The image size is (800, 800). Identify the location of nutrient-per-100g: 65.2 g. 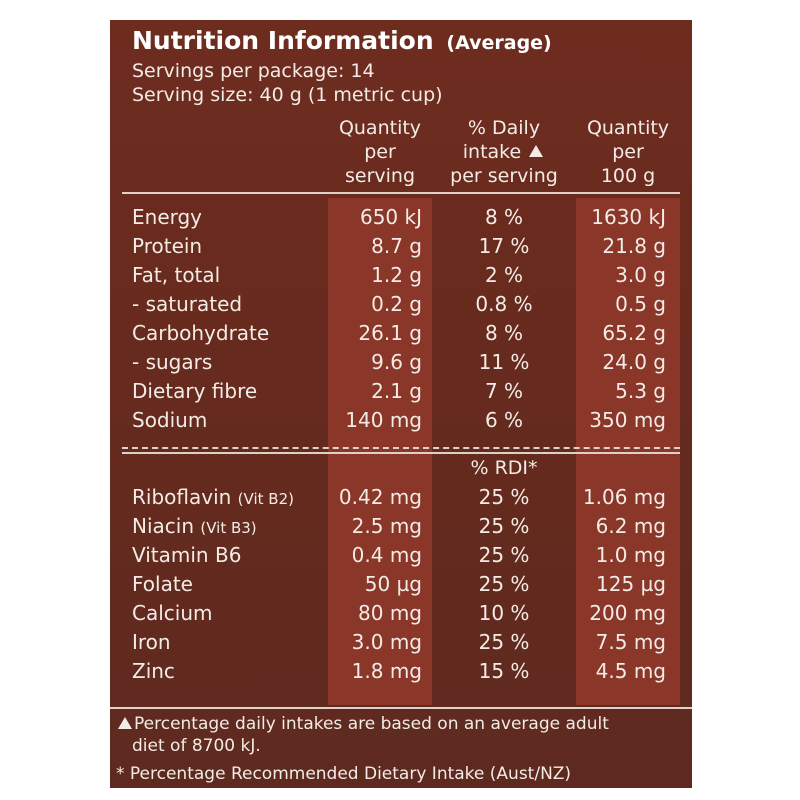
(634, 333).